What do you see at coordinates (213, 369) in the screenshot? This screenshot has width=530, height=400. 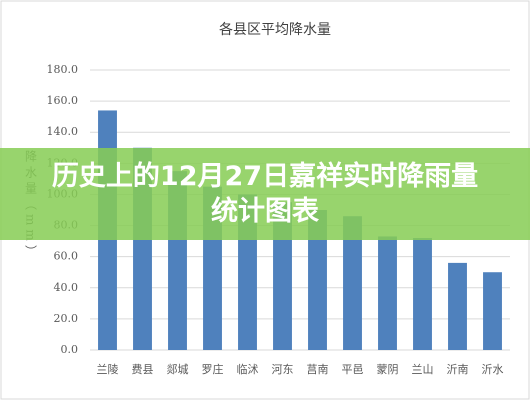 I see `x-tick-label: 罗庄` at bounding box center [213, 369].